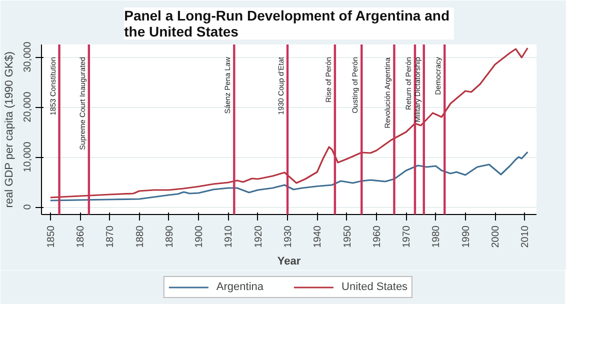 The width and height of the screenshot is (604, 348). Describe the element at coordinates (200, 236) in the screenshot. I see `x-tick-label: 1900` at that location.